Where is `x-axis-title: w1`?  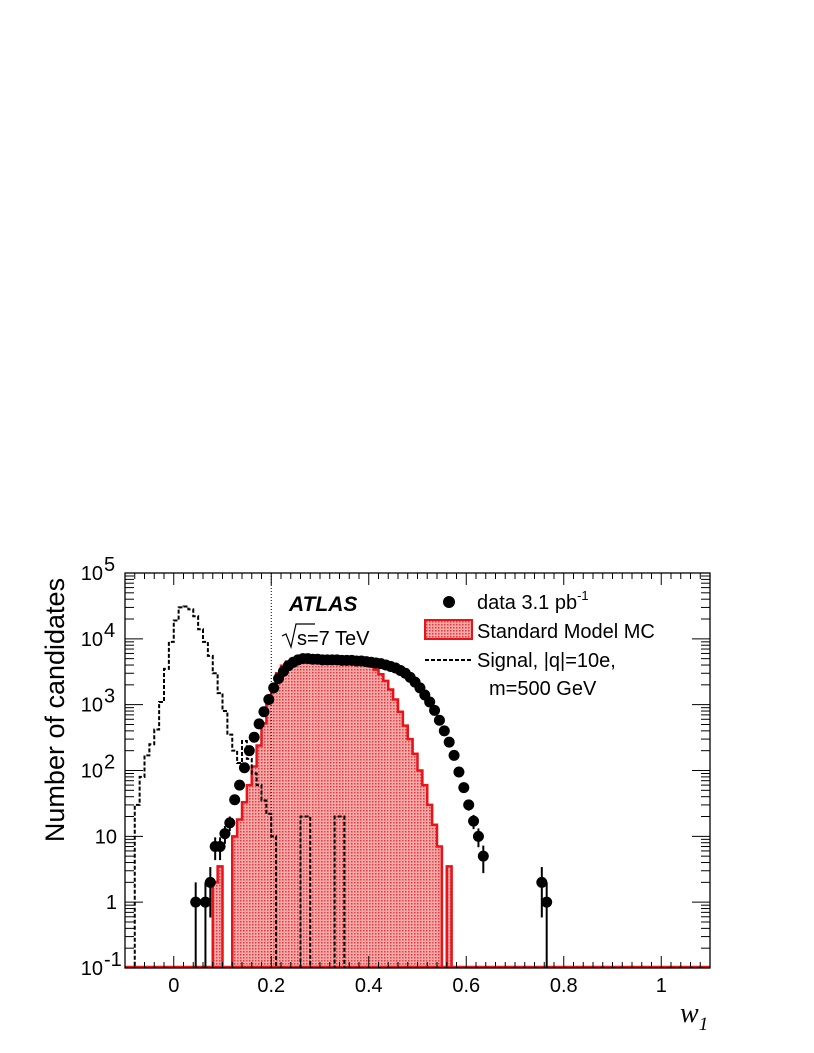 x-axis-title: w1 is located at coordinates (694, 1016).